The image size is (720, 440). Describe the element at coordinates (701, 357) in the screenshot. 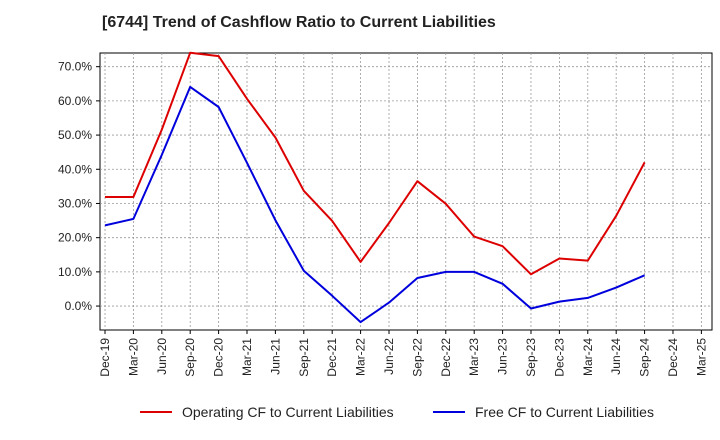

I see `x-tick-label: Mar-25` at that location.